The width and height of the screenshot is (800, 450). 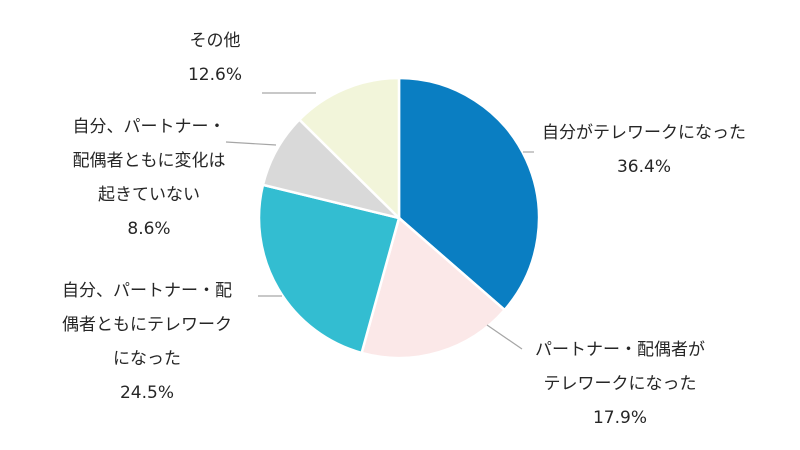 I want to click on slice-value-label-2: 24.5%, so click(x=147, y=393).